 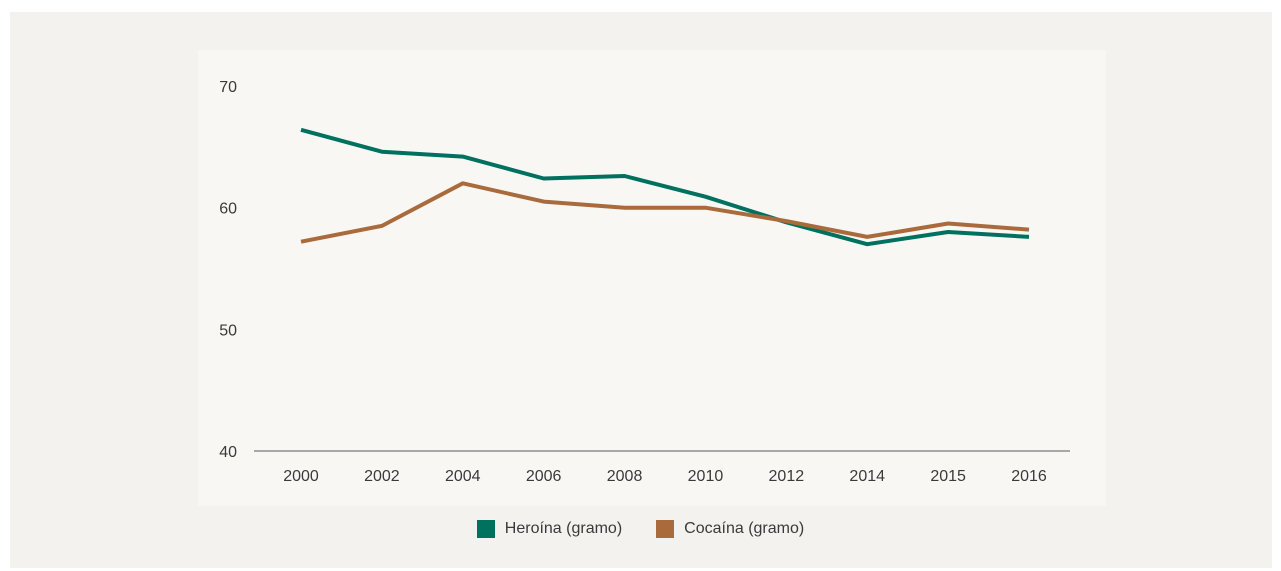 What do you see at coordinates (1029, 476) in the screenshot?
I see `x-tick-label: 2016` at bounding box center [1029, 476].